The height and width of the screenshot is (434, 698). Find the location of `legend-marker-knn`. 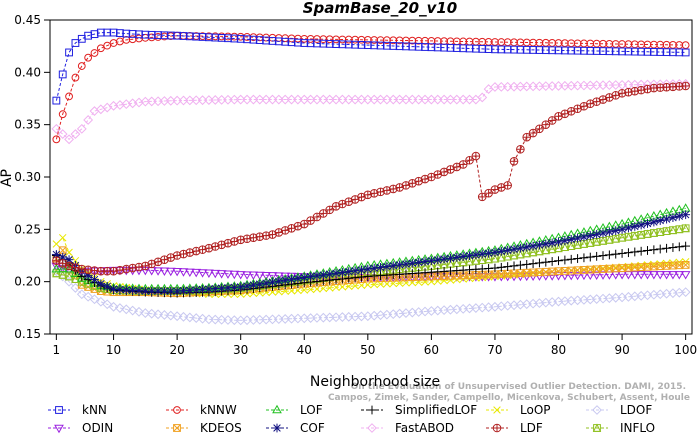

legend-marker-knn is located at coordinates (59, 410).